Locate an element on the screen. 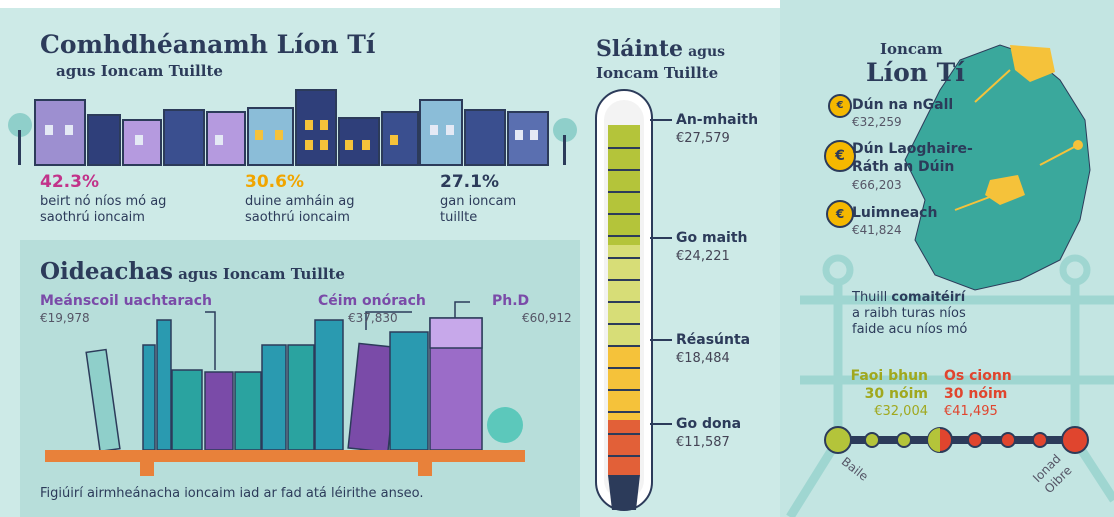 The height and width of the screenshot is (517, 1114). area-name: Dún Laoghaire-Ráth an Dúin is located at coordinates (912, 158).